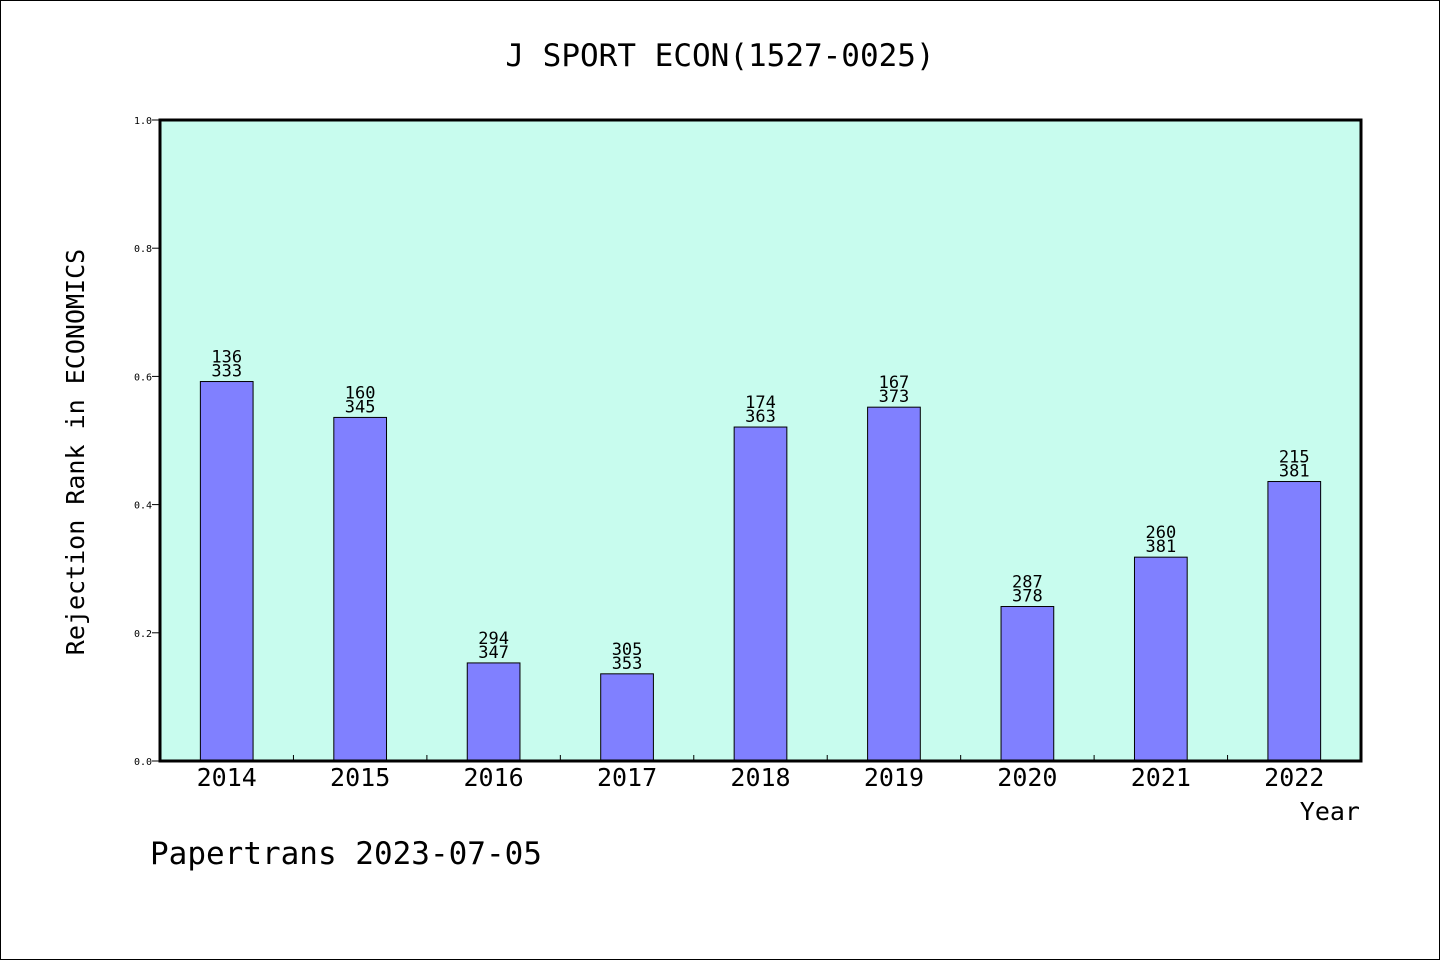  I want to click on bar-label-bottom: 363, so click(760, 417).